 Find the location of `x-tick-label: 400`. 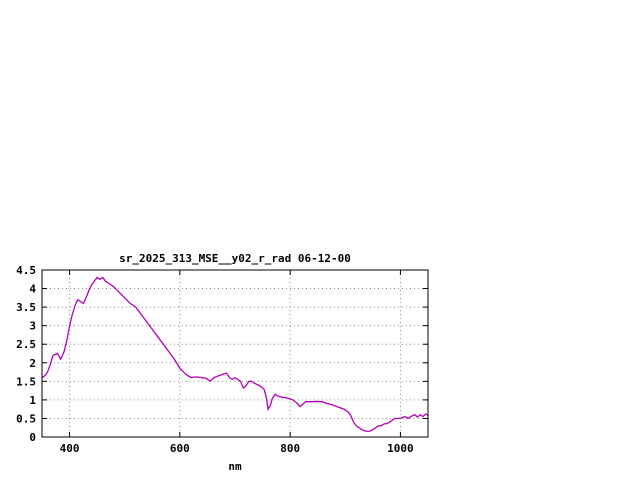

x-tick-label: 400 is located at coordinates (70, 448).